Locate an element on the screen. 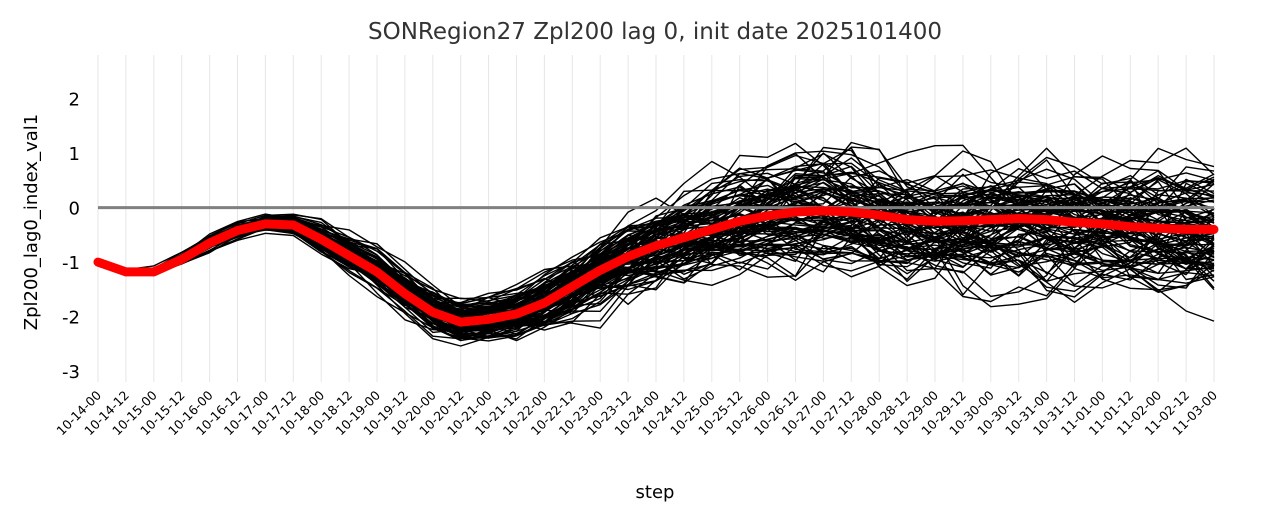 This screenshot has width=1266, height=522. y-tick-label: -3 is located at coordinates (71, 372).